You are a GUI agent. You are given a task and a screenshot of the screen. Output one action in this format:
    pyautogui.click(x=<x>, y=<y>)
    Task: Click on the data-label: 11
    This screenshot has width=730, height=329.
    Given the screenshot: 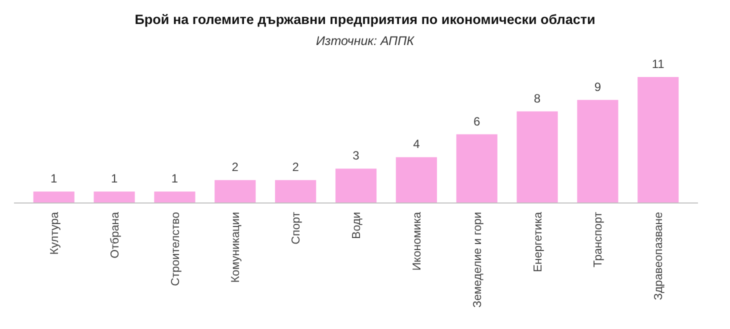 What is the action you would take?
    pyautogui.click(x=658, y=64)
    